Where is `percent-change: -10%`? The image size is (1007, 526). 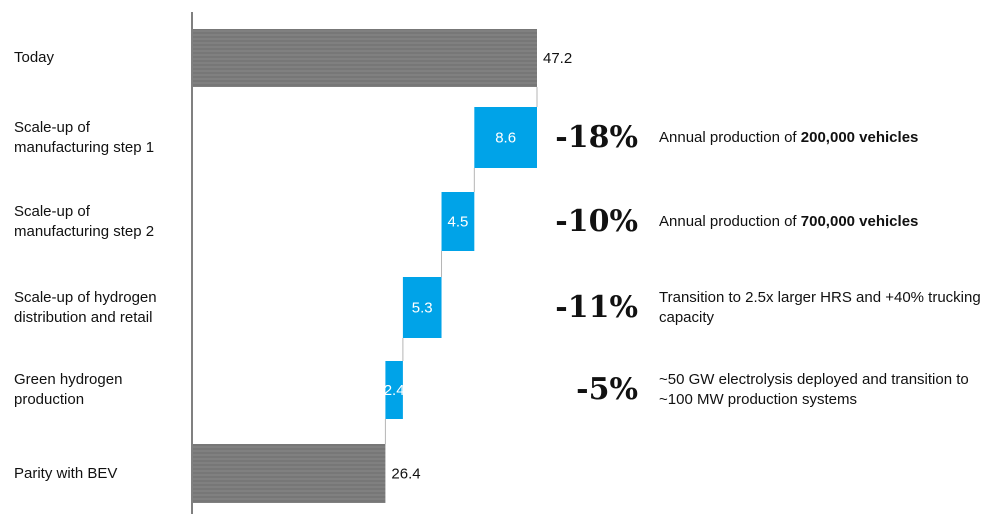 percent-change: -10% is located at coordinates (596, 221).